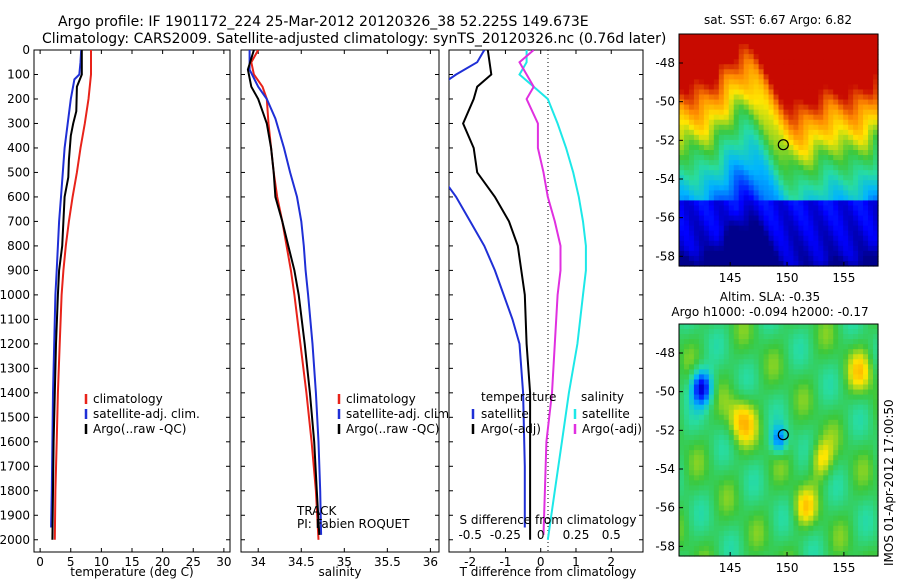 The height and width of the screenshot is (580, 900). What do you see at coordinates (146, 414) in the screenshot?
I see `legend-label: satellite-adj. clim.` at bounding box center [146, 414].